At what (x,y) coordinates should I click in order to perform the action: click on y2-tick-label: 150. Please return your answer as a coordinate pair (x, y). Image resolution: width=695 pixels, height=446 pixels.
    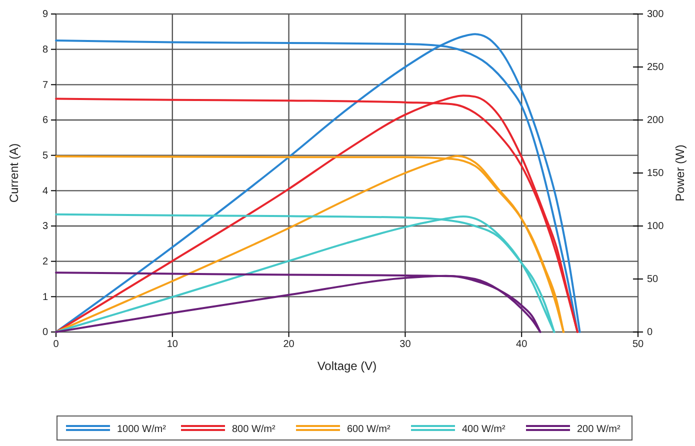
    Looking at the image, I should click on (655, 174).